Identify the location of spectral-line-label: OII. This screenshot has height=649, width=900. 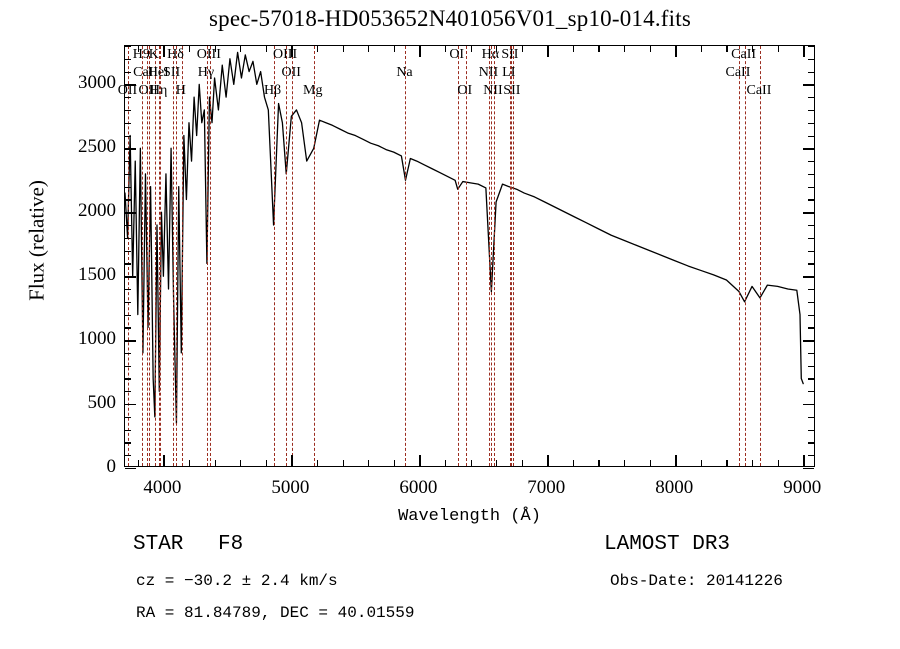
(291, 72).